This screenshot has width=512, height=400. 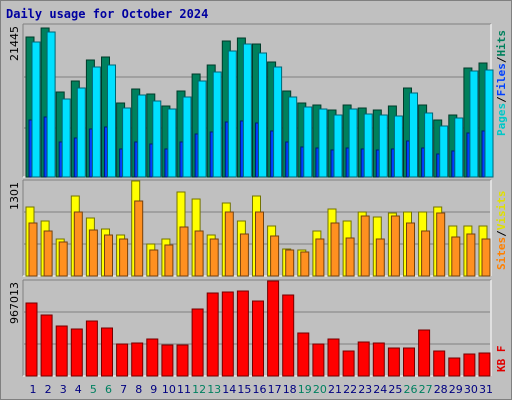 I want to click on side-label-part: Pages, so click(x=501, y=119).